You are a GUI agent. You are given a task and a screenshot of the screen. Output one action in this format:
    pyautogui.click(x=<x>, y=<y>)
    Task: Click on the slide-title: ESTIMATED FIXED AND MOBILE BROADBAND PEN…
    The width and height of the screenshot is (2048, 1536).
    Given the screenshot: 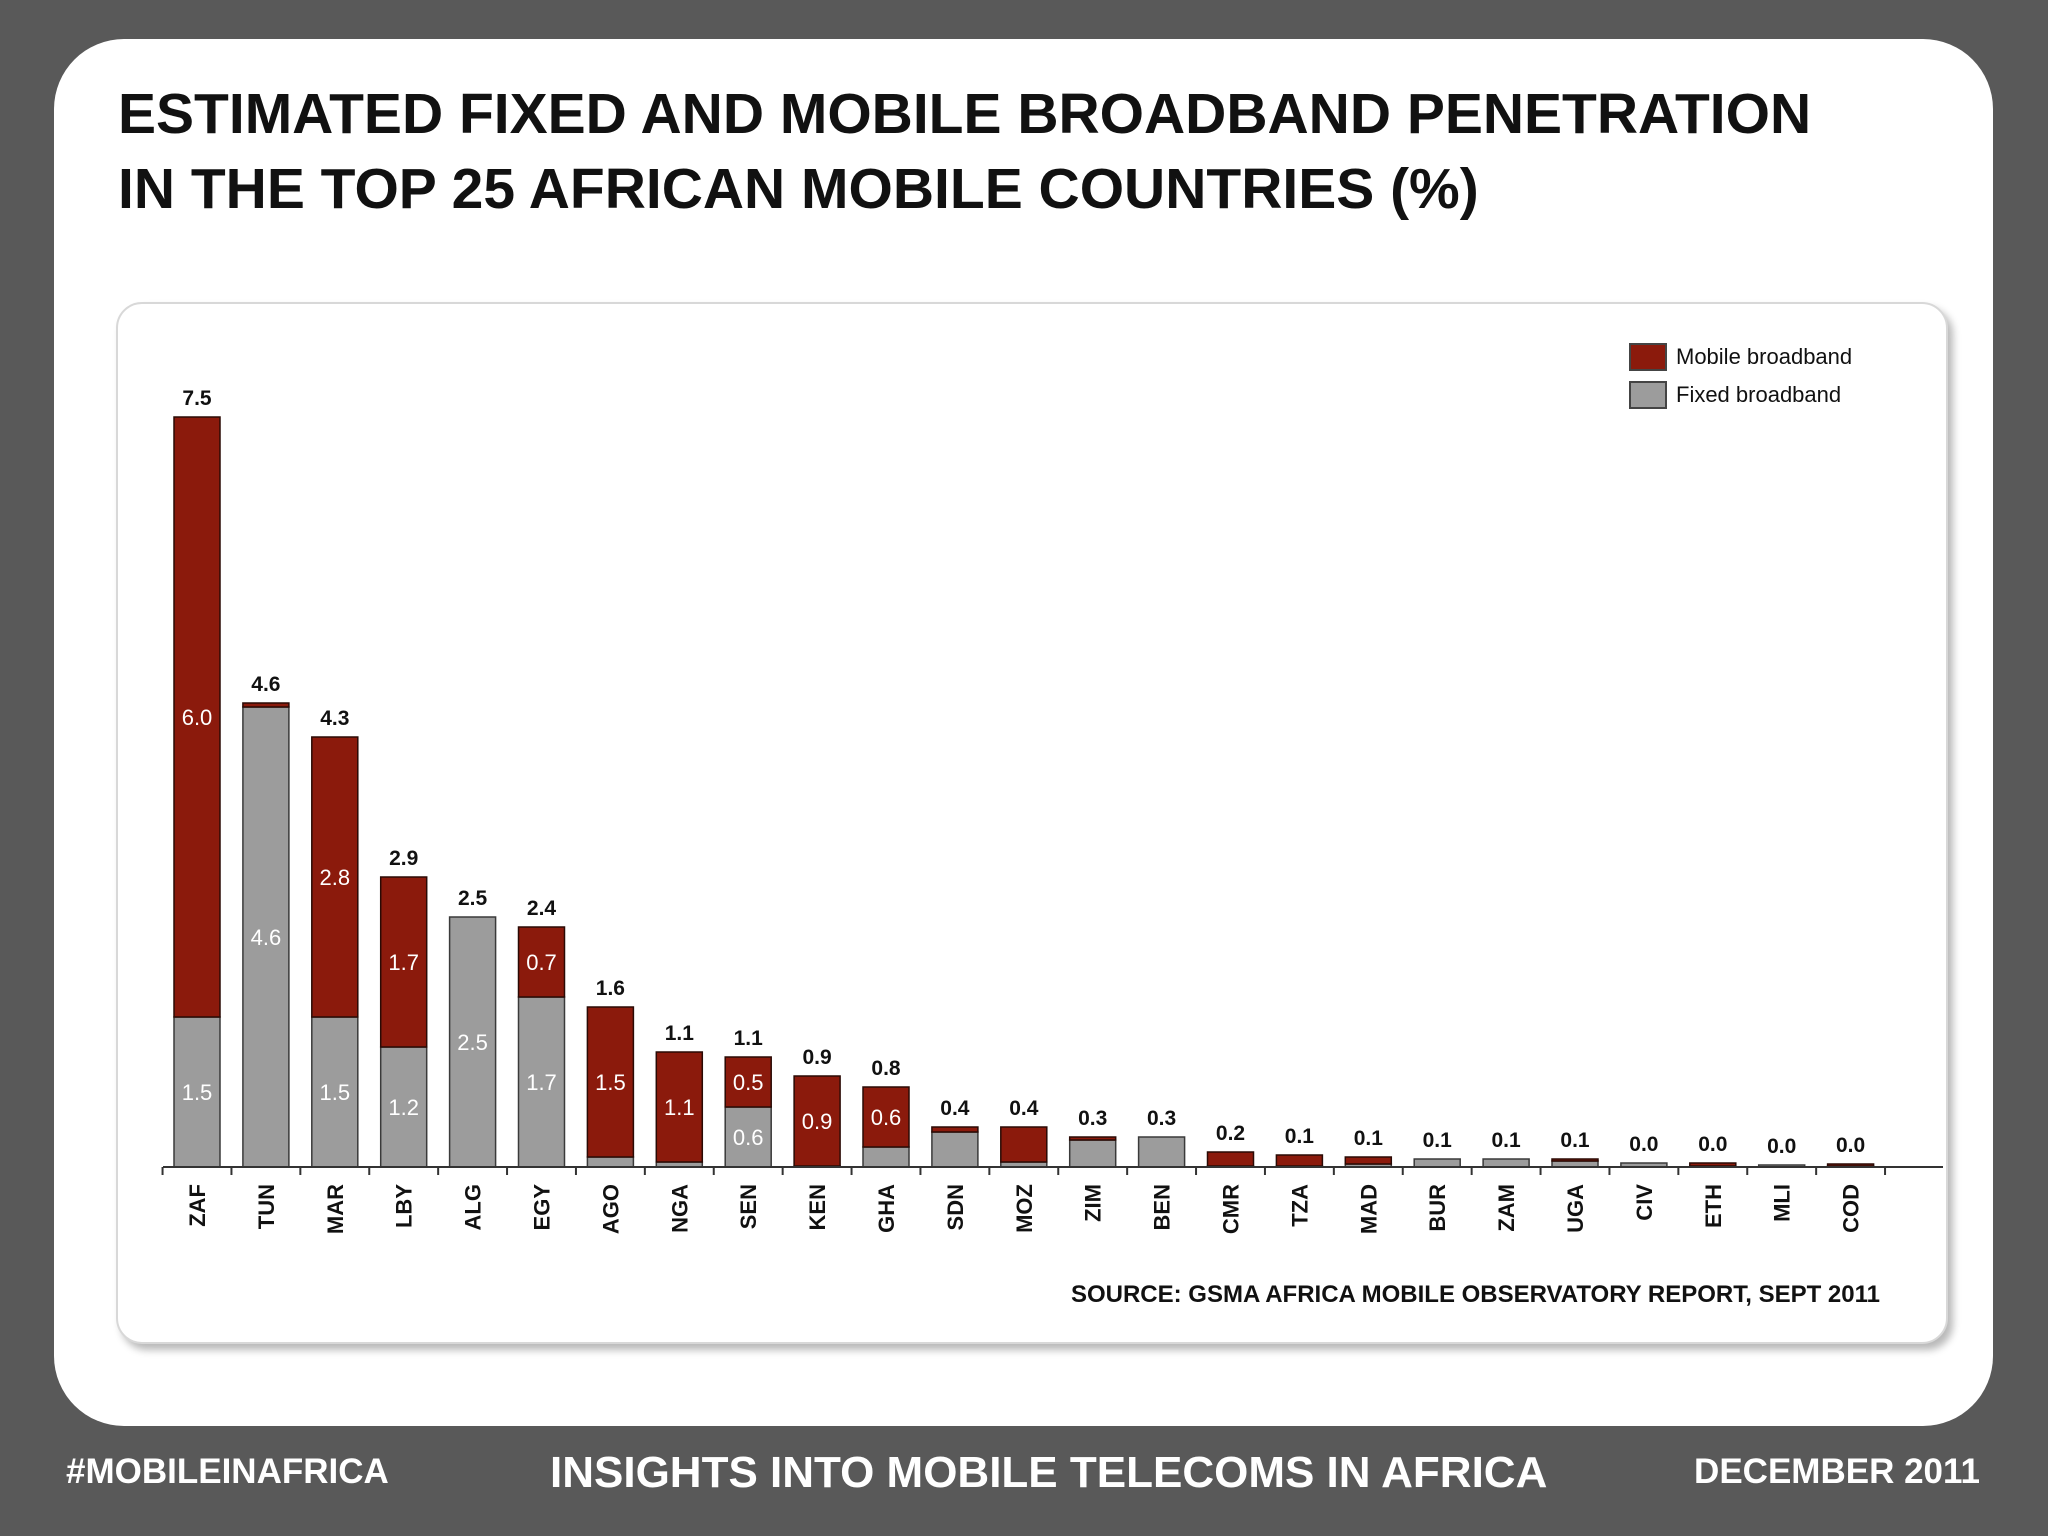 What is the action you would take?
    pyautogui.click(x=968, y=152)
    